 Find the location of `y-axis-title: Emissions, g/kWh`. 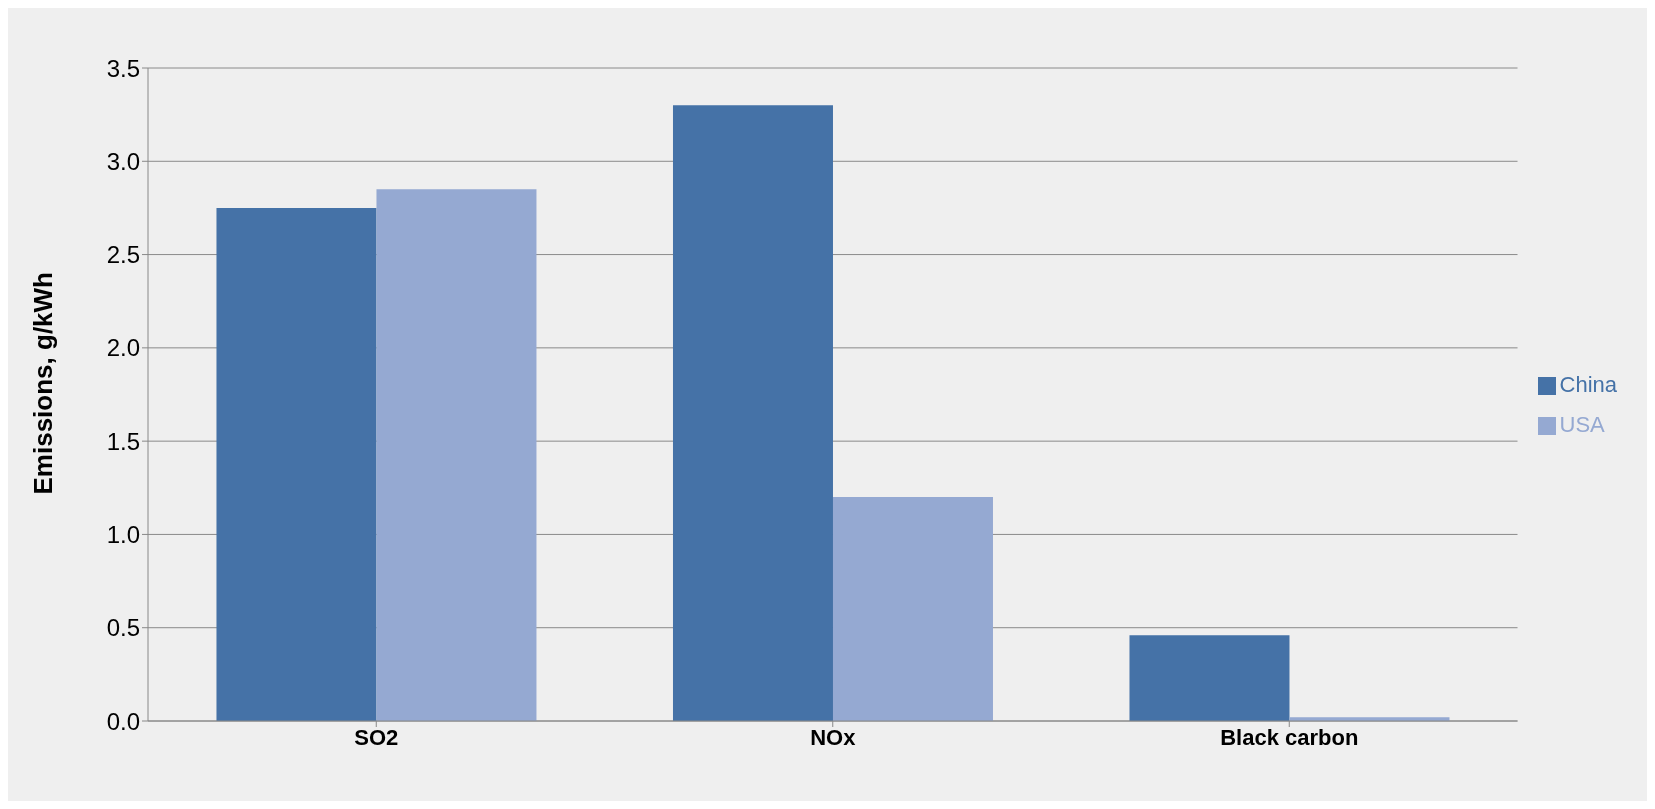

y-axis-title: Emissions, g/kWh is located at coordinates (43, 383).